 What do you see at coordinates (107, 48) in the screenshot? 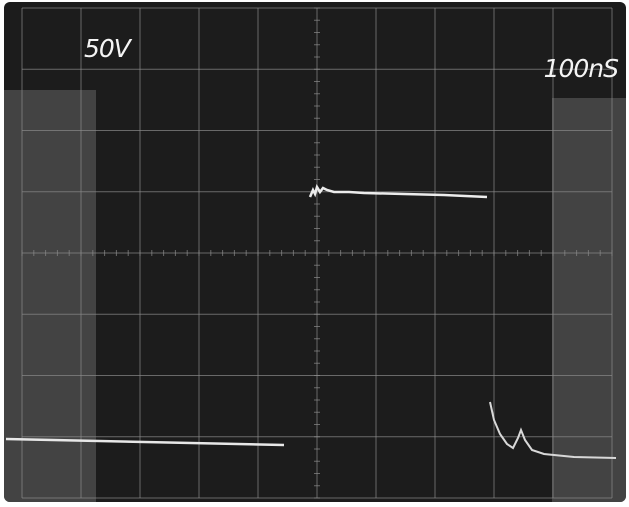
I see `volts-per-div-label: 50V` at bounding box center [107, 48].